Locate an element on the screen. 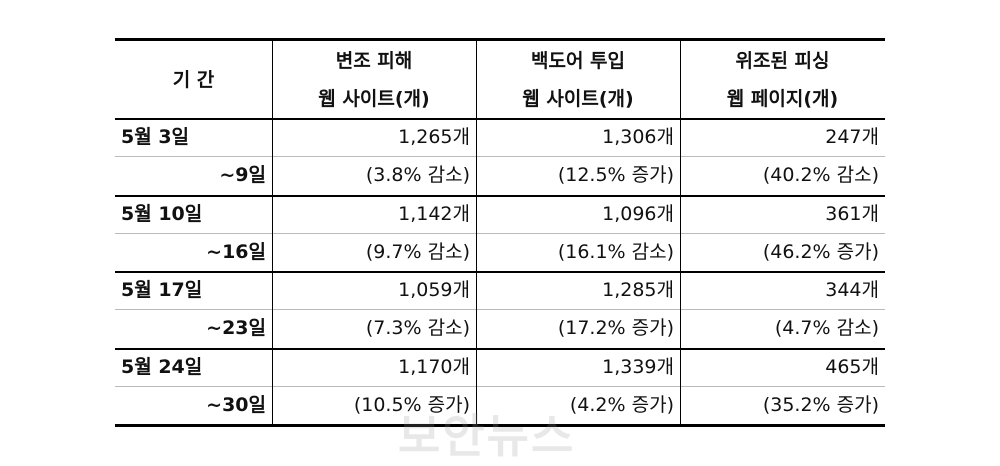 The width and height of the screenshot is (1000, 466). cell: 1,339개 is located at coordinates (638, 366).